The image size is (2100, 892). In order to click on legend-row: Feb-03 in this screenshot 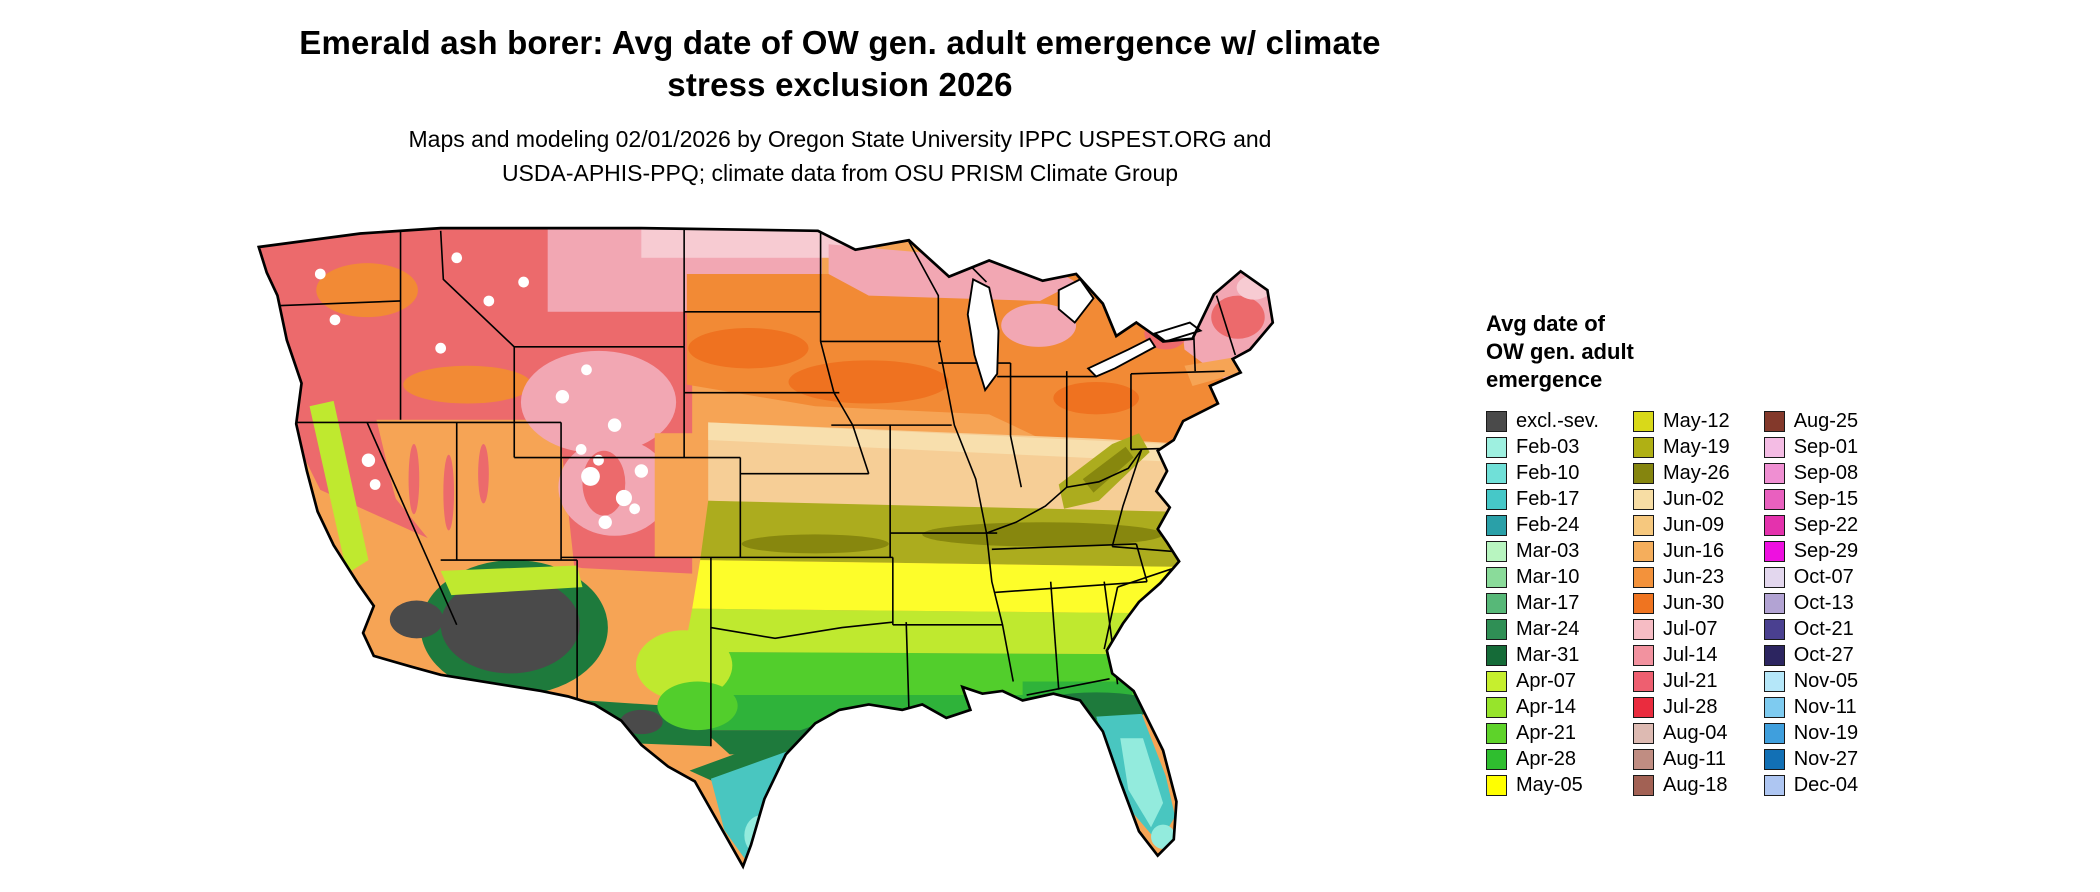, I will do `click(1542, 447)`.